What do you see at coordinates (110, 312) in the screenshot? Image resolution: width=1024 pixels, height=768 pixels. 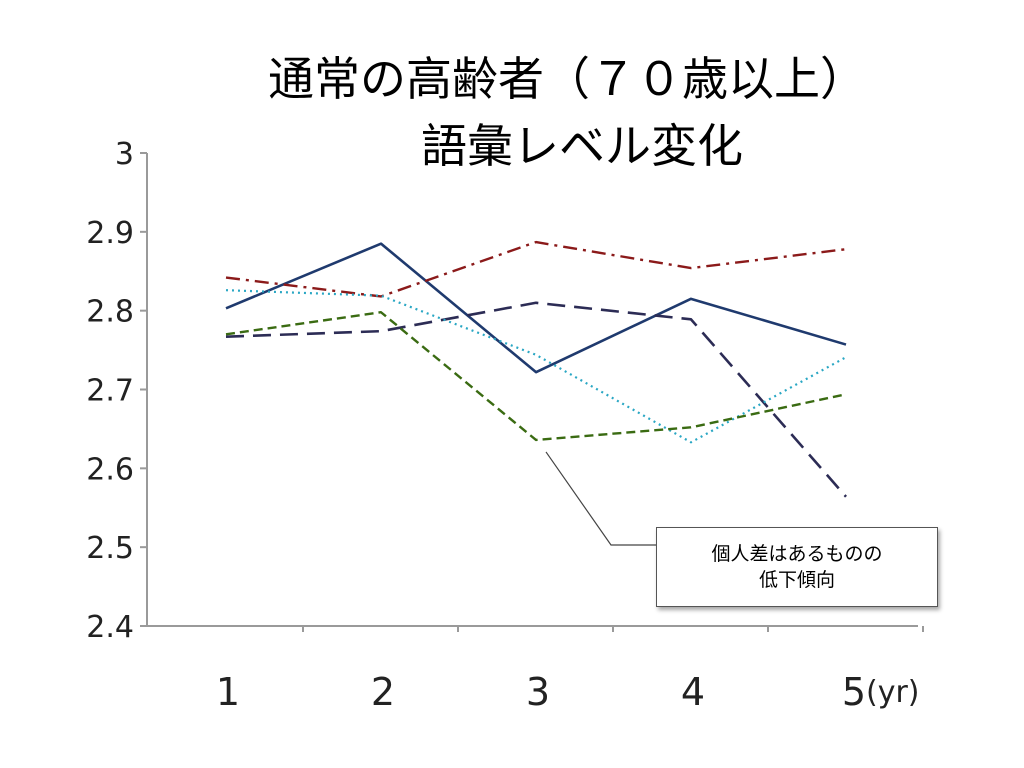 I see `y-tick-label: 2.8` at bounding box center [110, 312].